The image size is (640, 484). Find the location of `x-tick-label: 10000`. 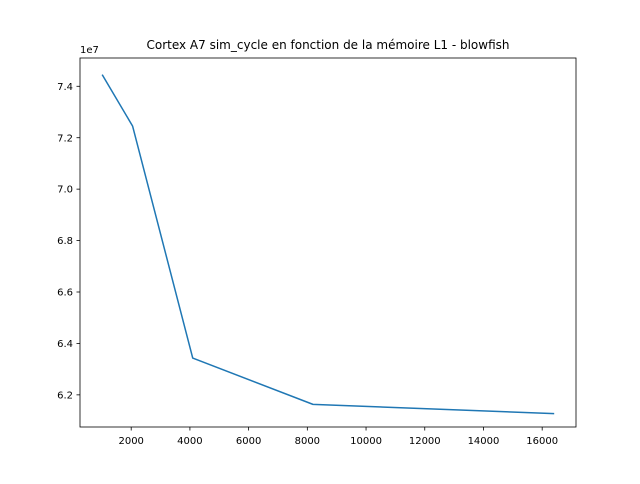

x-tick-label: 10000 is located at coordinates (366, 441).